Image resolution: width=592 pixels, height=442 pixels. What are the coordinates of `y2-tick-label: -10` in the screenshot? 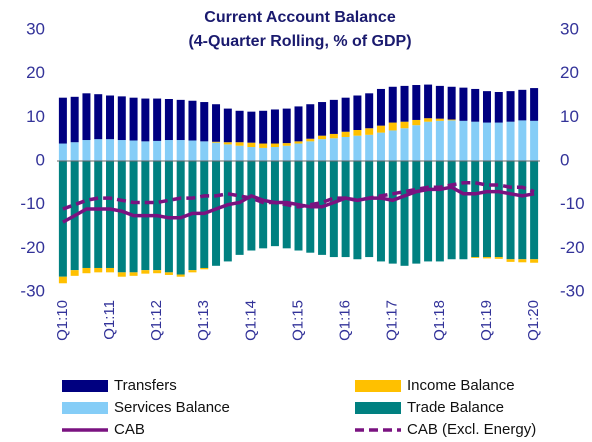 It's located at (572, 203).